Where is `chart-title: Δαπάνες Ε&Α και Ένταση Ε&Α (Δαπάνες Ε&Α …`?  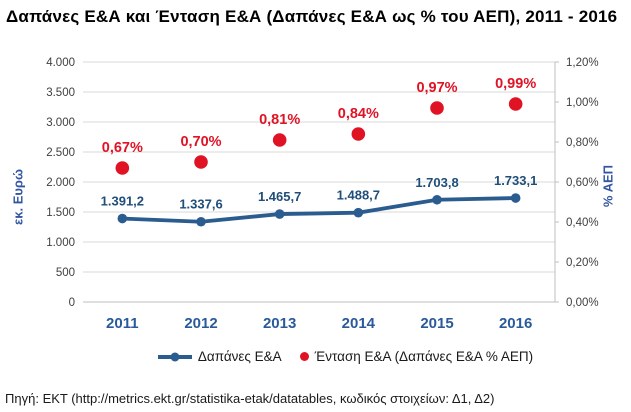
chart-title: Δαπάνες Ε&Α και Ένταση Ε&Α (Δαπάνες Ε&Α … is located at coordinates (312, 16).